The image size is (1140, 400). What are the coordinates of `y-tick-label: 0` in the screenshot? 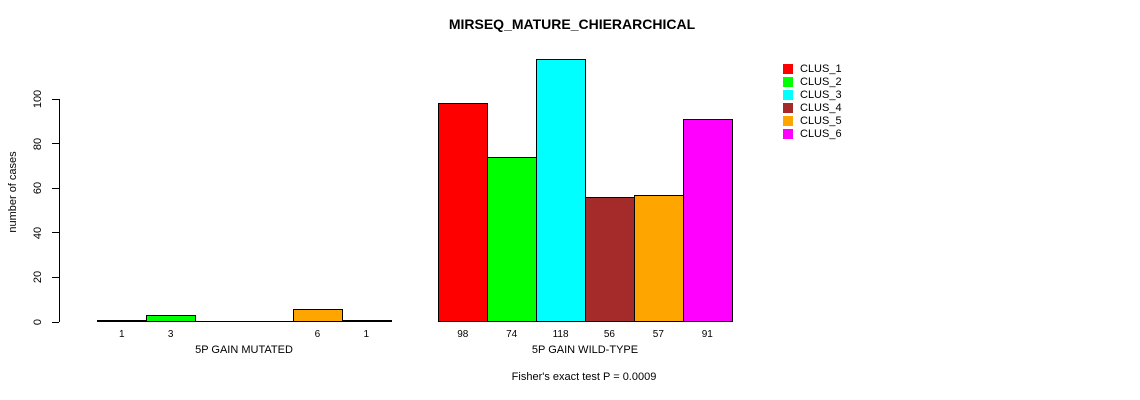 It's located at (38, 322).